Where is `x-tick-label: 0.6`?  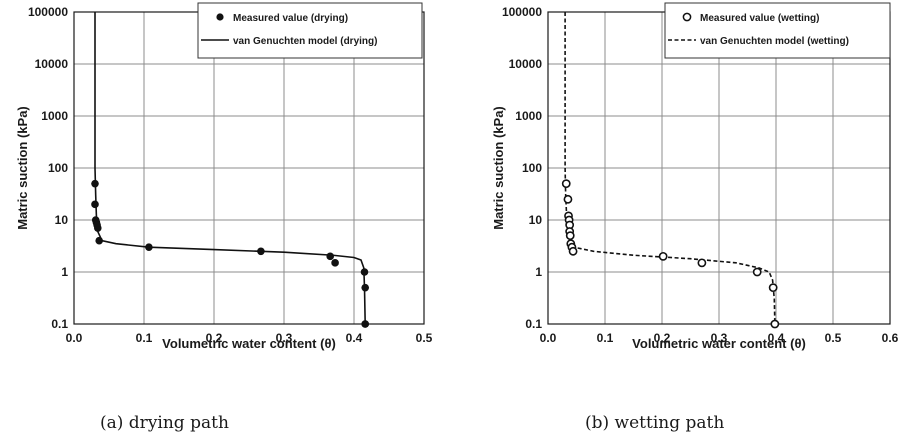
x-tick-label: 0.6 is located at coordinates (890, 338).